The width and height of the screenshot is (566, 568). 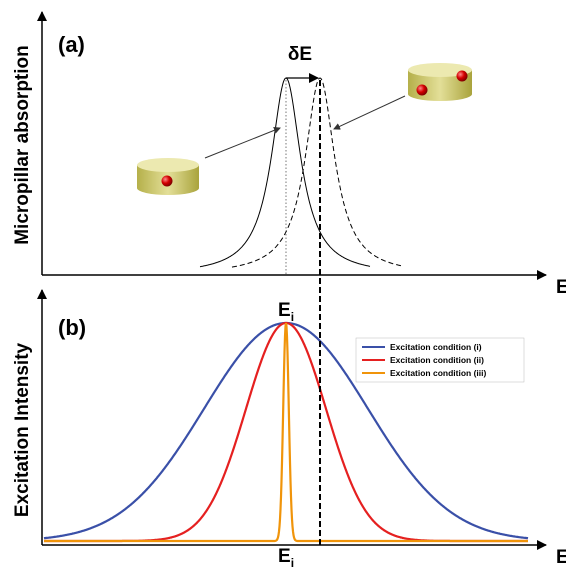 I want to click on peak-label-base: E, so click(x=284, y=310).